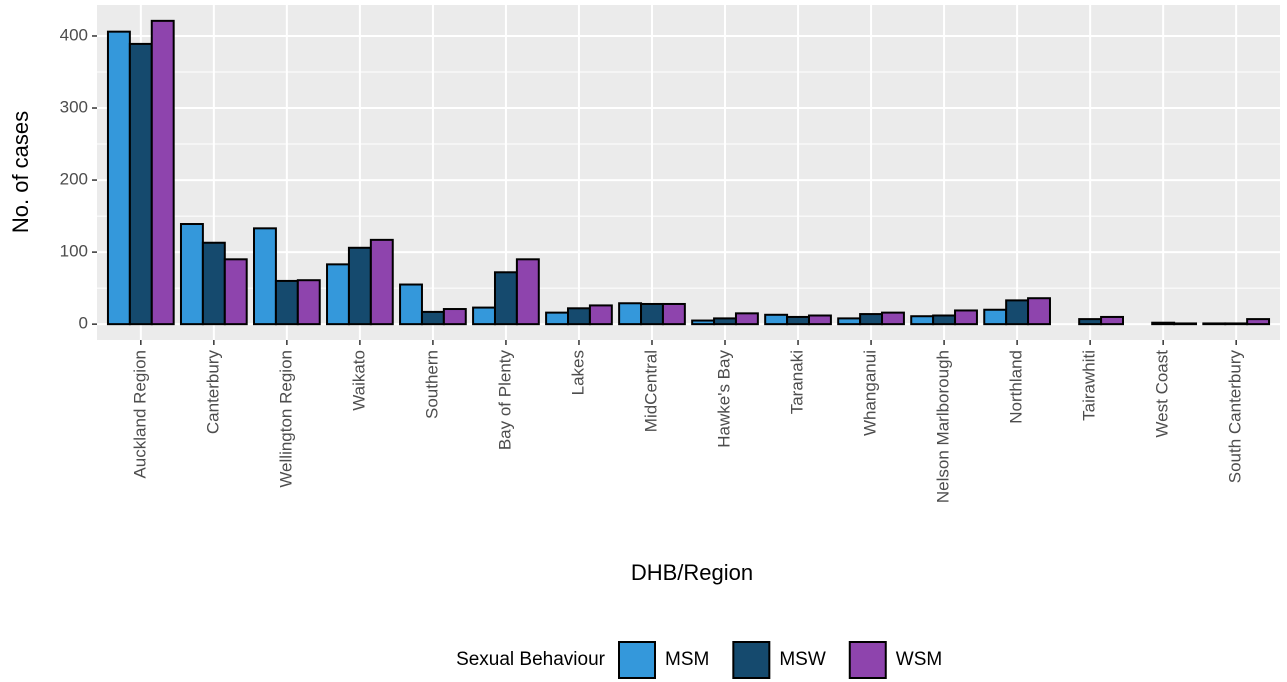  I want to click on x-tick-label: West Coast, so click(1162, 394).